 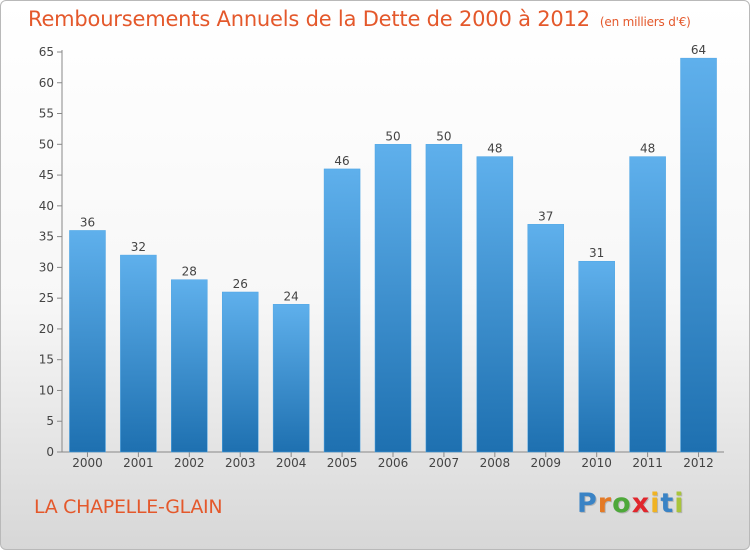 I want to click on logo-letter: t, so click(x=667, y=503).